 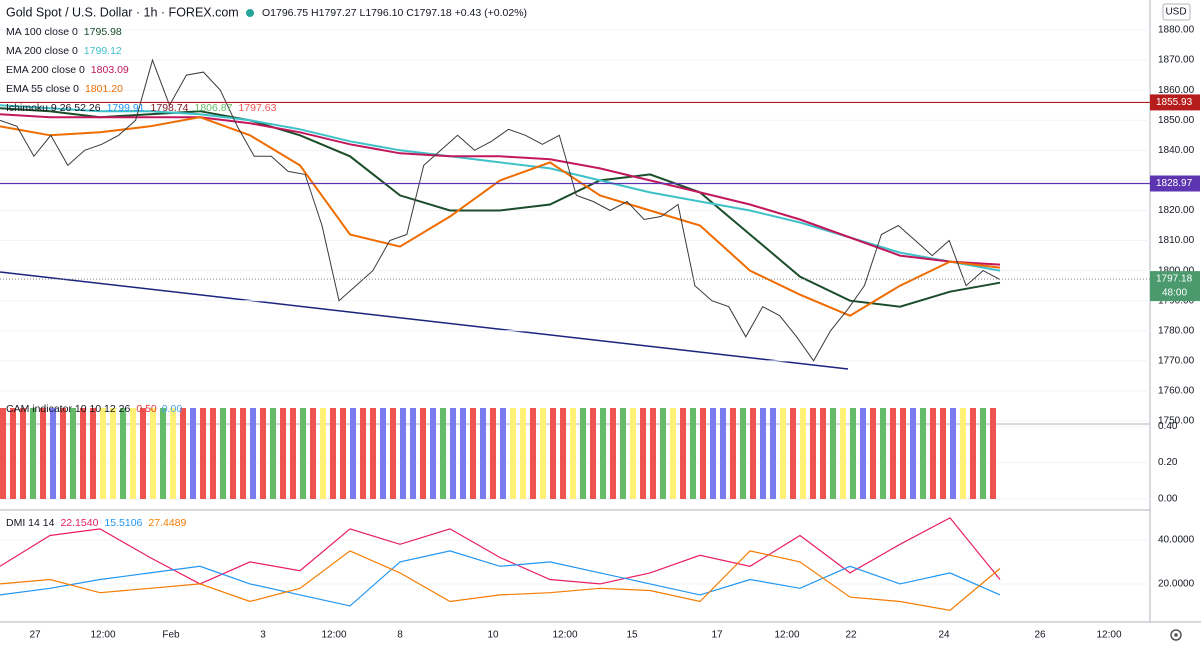 I want to click on y-tick-label: 1810.00, so click(x=1176, y=240).